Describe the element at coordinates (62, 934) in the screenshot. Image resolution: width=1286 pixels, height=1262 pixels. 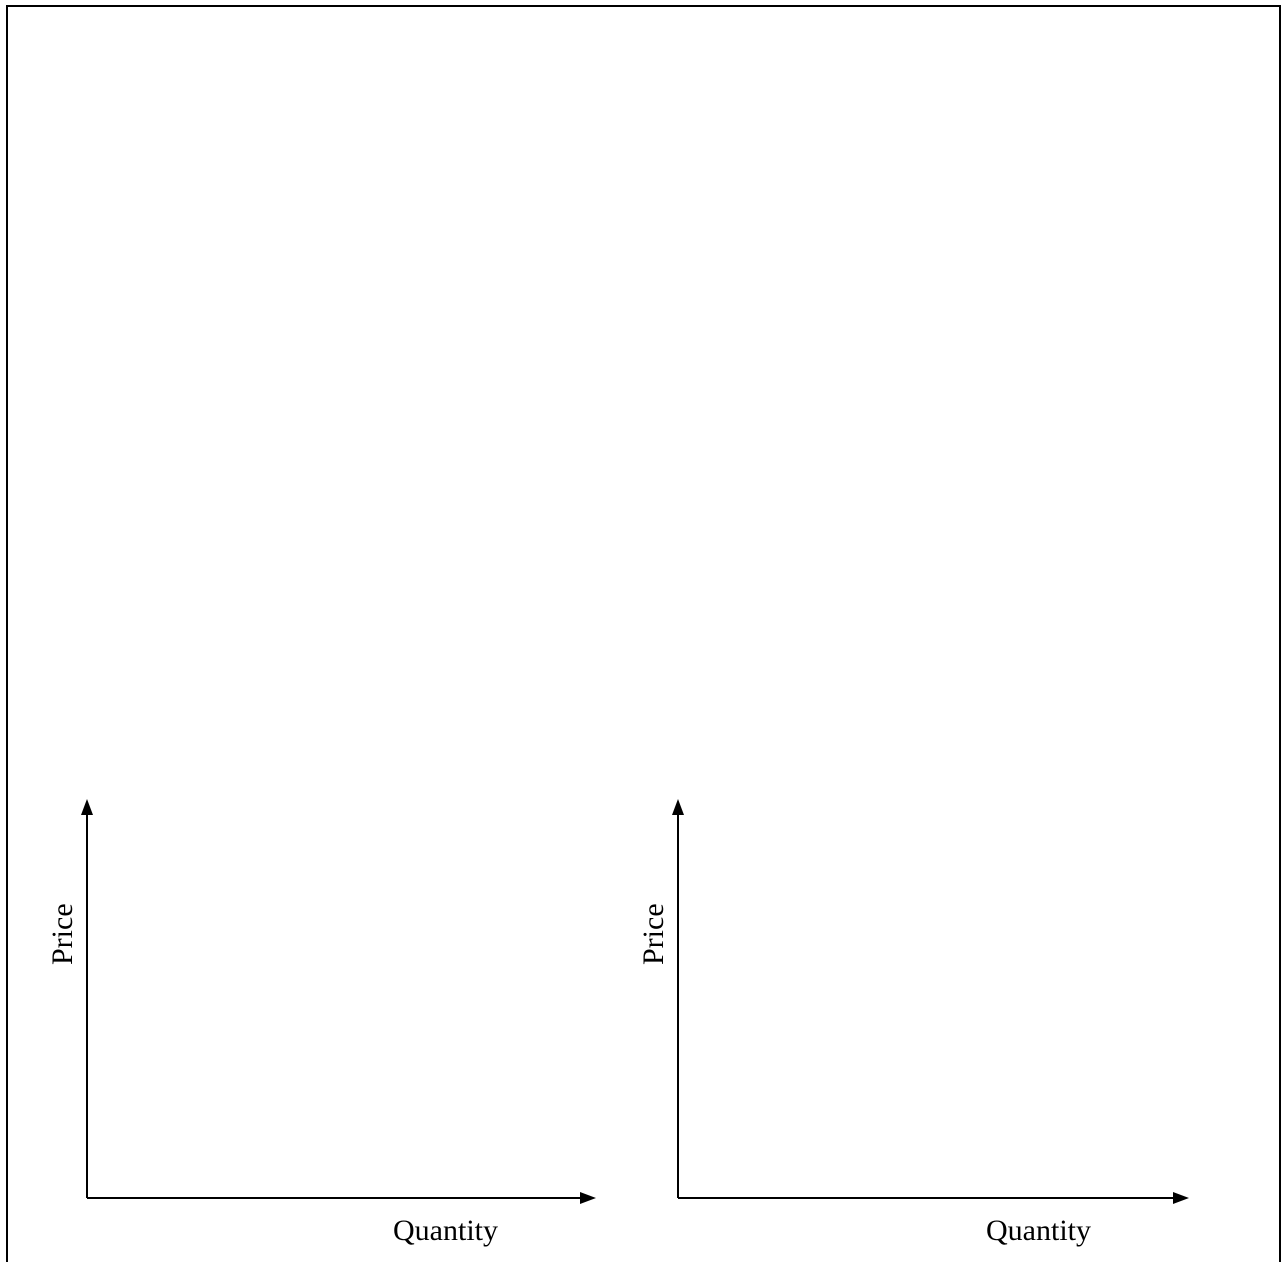
I see `graph-left-y-axis-label: Price` at that location.